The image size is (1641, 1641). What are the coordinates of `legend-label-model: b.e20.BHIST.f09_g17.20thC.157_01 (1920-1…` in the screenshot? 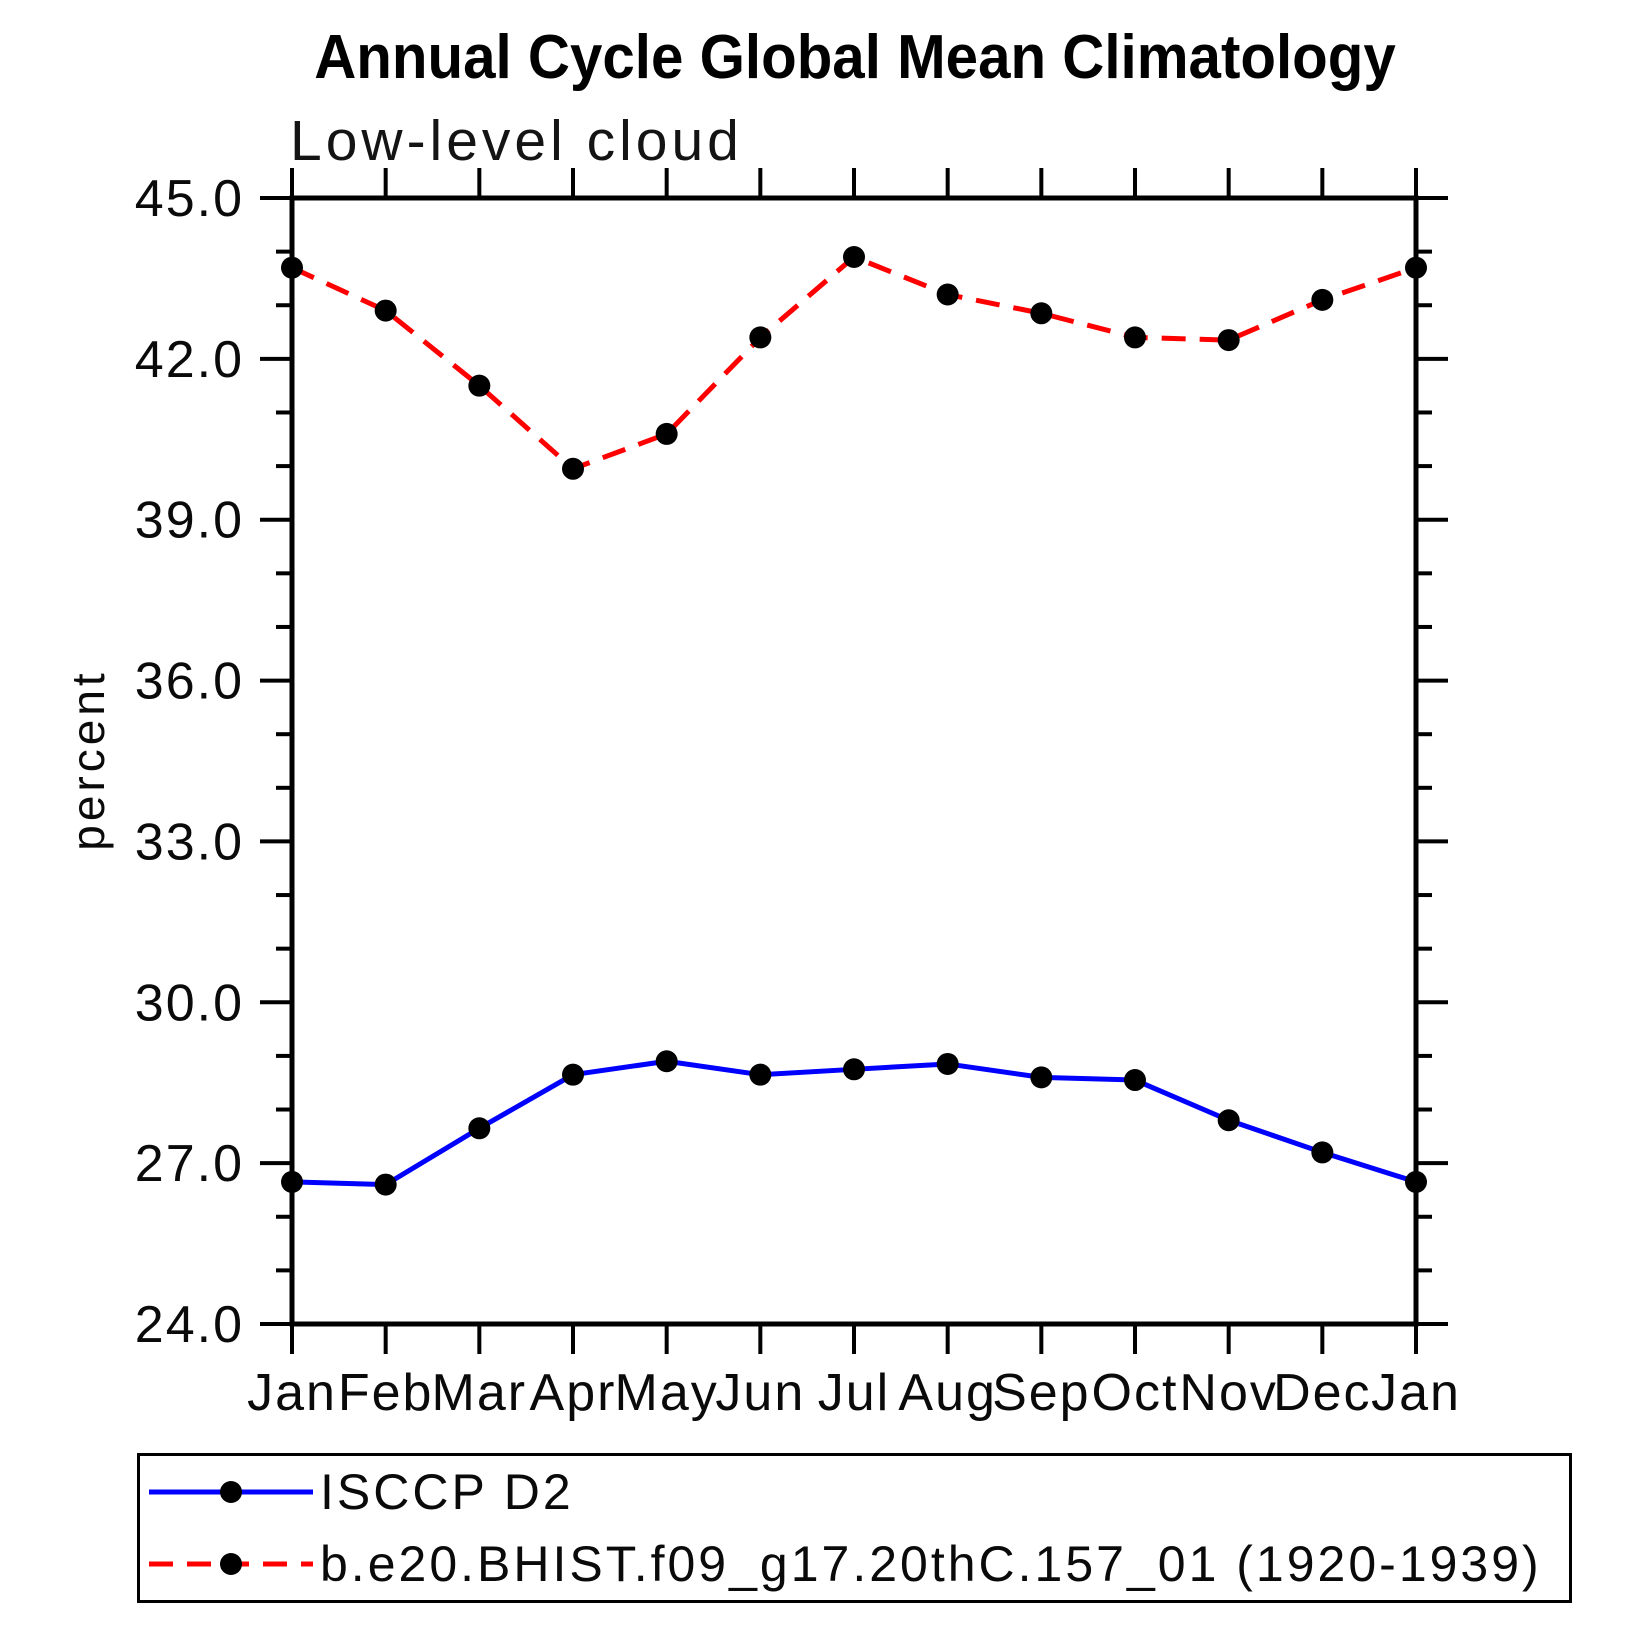 It's located at (931, 1564).